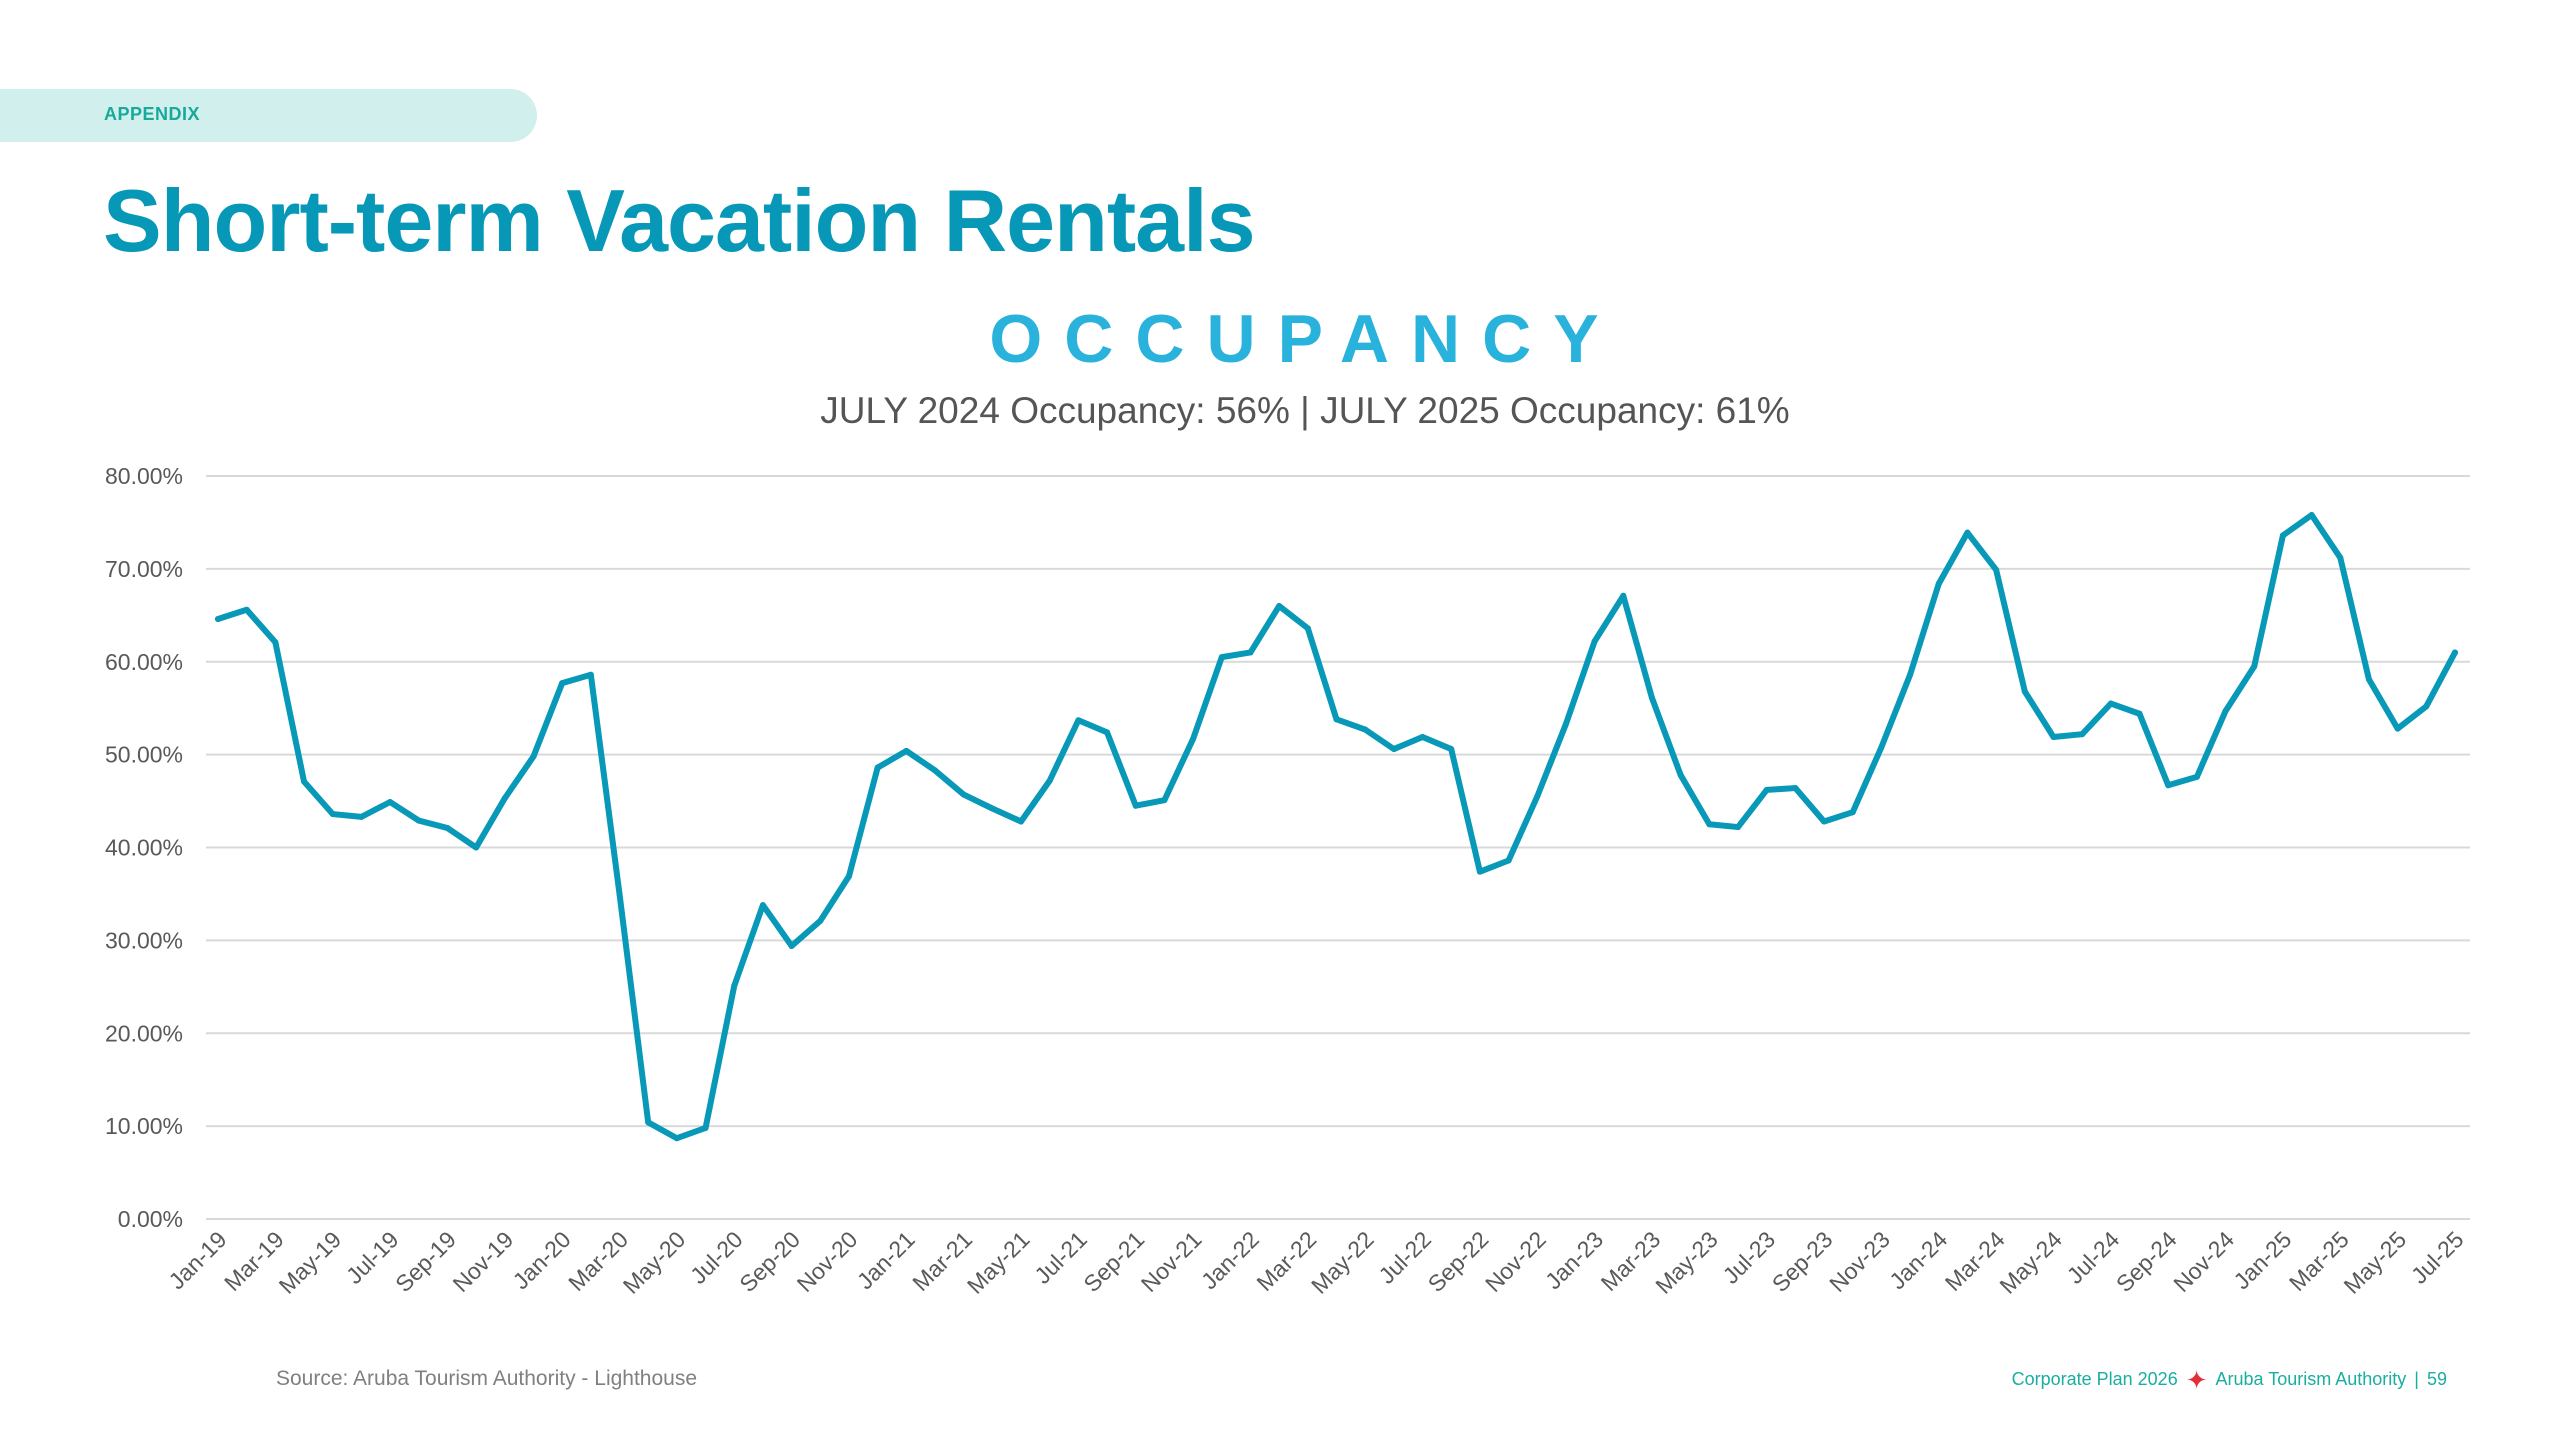  What do you see at coordinates (144, 755) in the screenshot?
I see `y-tick-label: 50.00%` at bounding box center [144, 755].